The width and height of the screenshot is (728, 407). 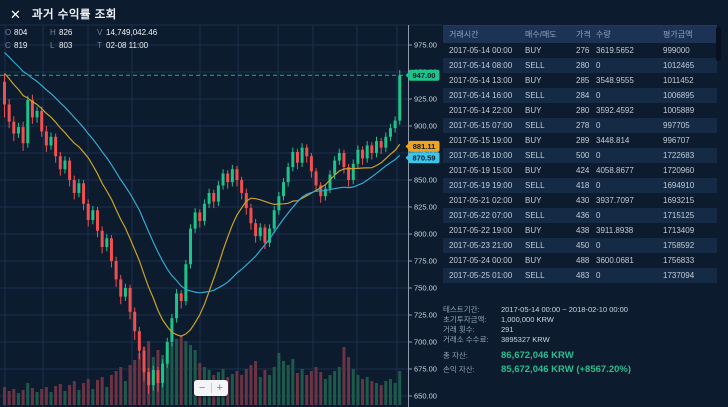 What do you see at coordinates (679, 275) in the screenshot?
I see `table-cell: 1737094` at bounding box center [679, 275].